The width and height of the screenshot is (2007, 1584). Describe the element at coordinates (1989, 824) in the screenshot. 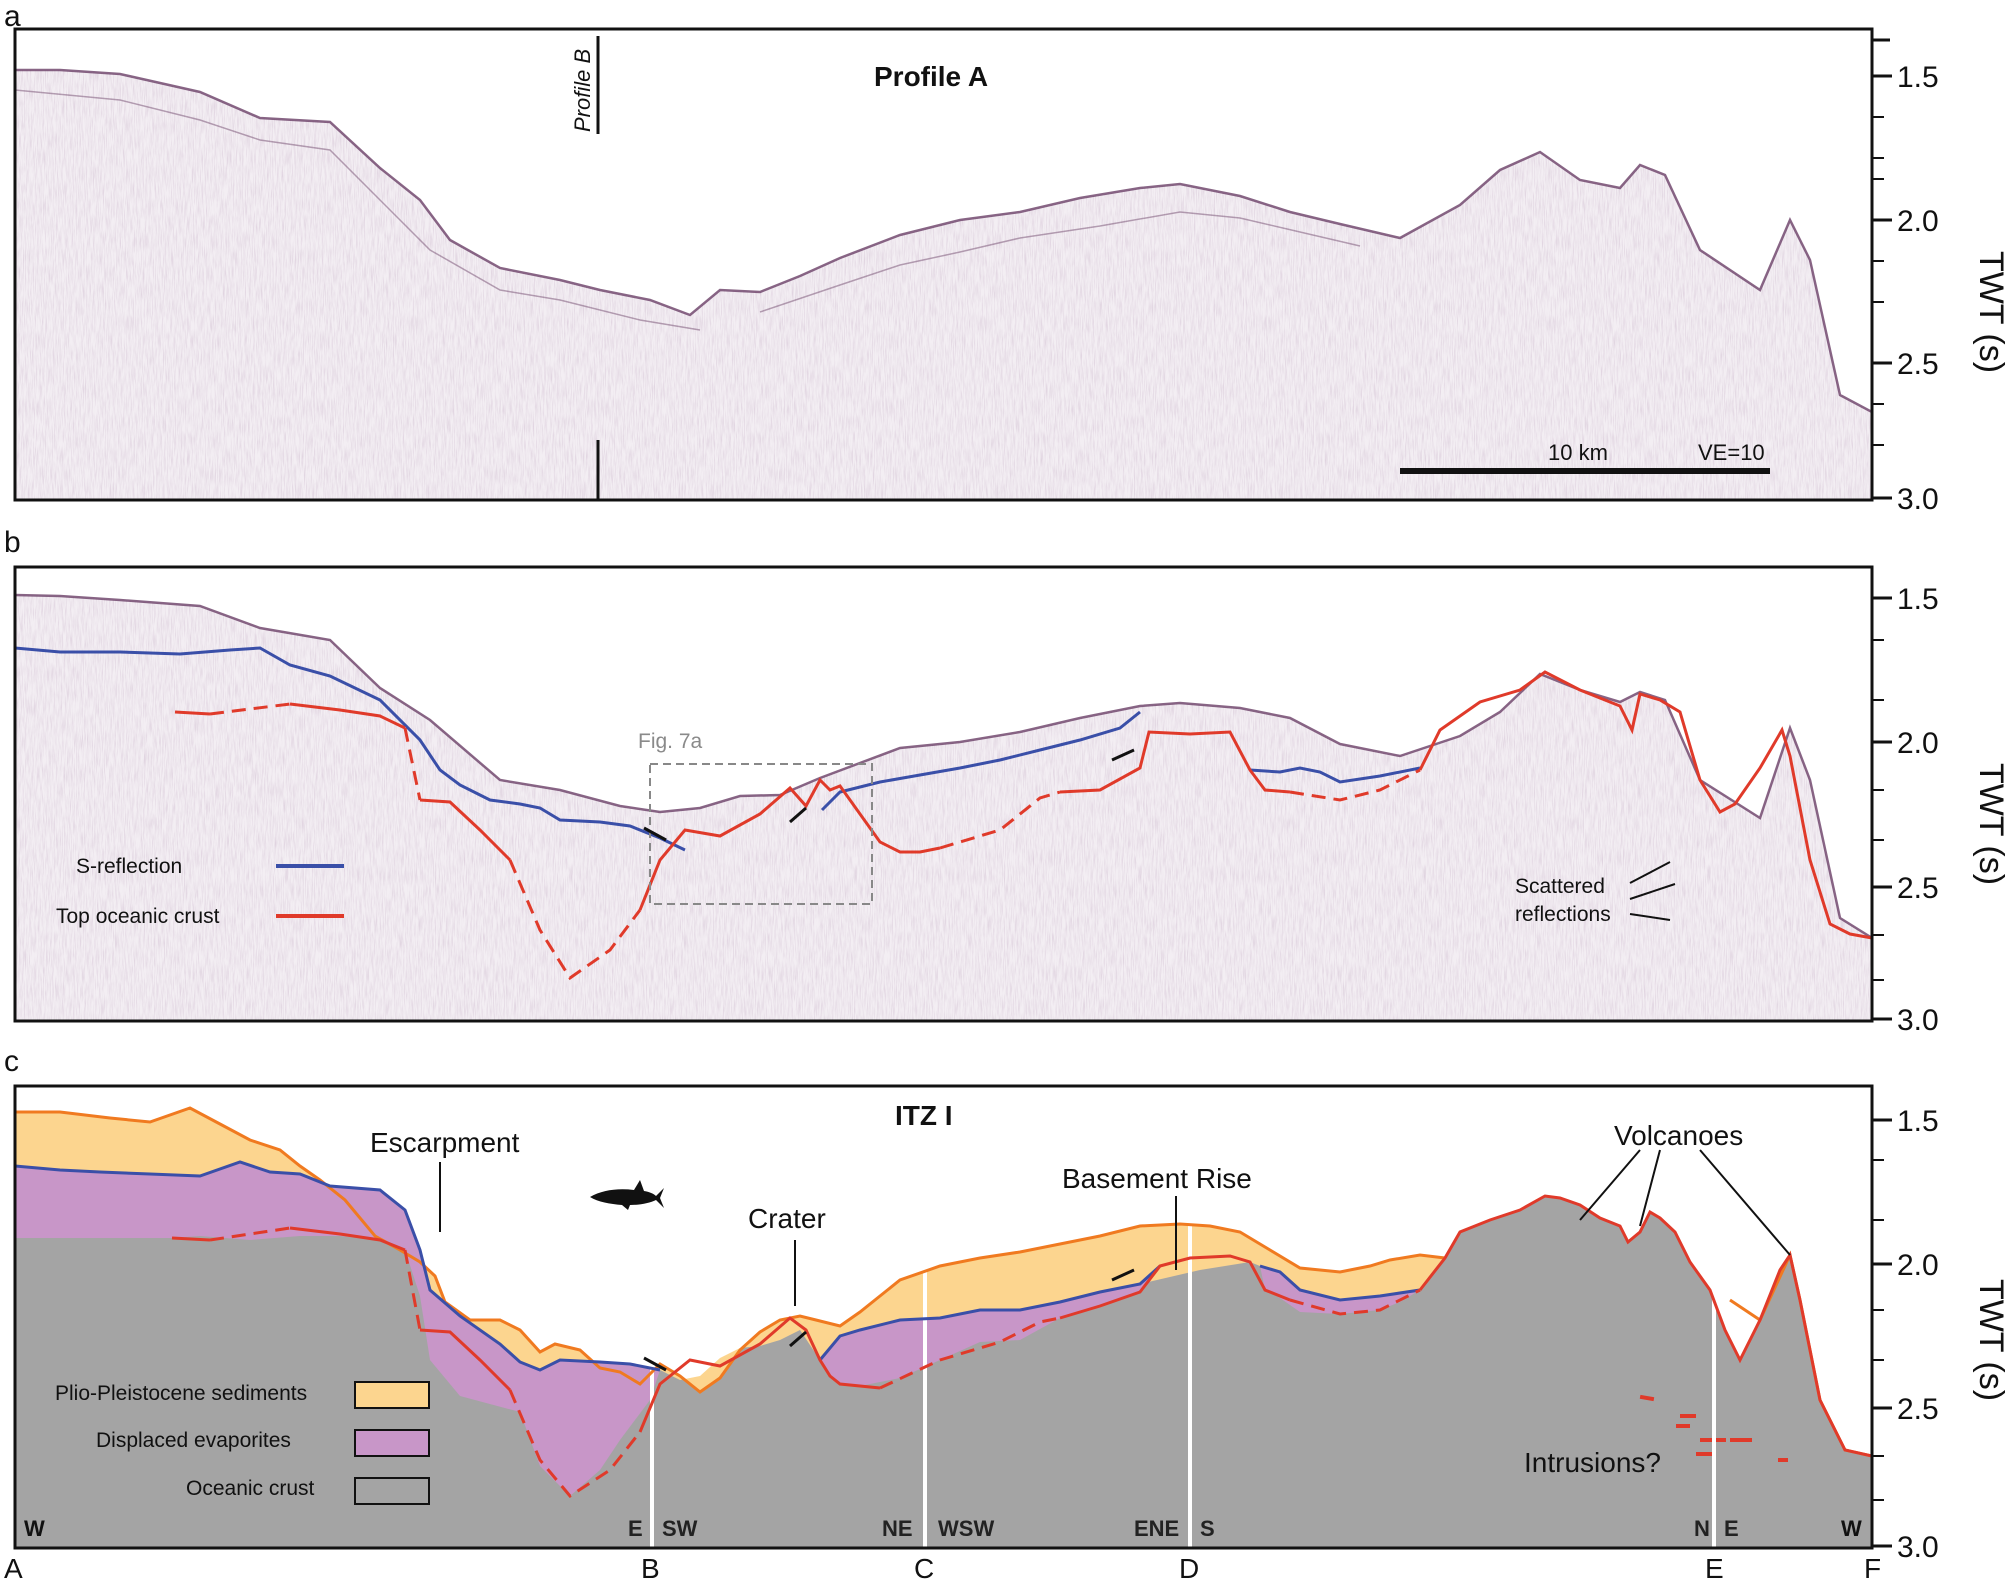

I see `axis-label-b: TWT (s)` at that location.